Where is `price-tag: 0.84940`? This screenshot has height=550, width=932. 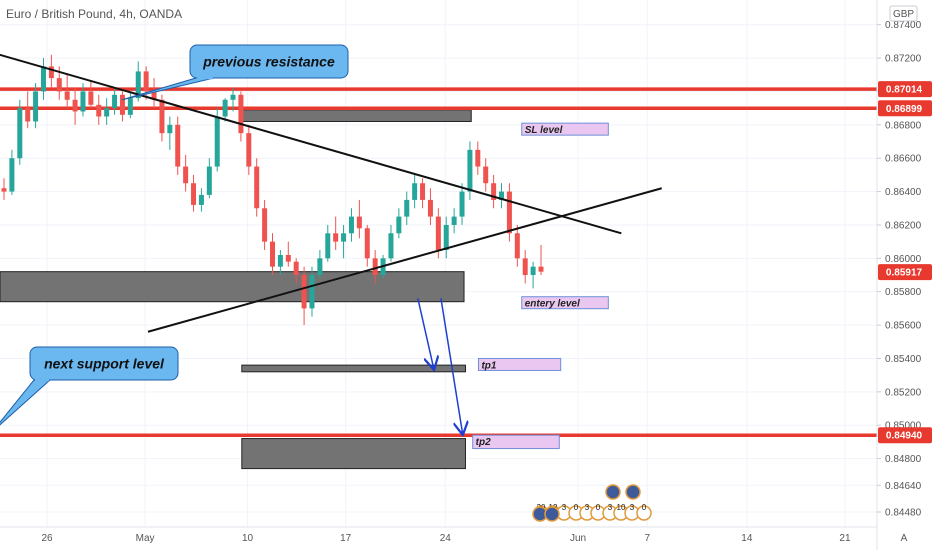 price-tag: 0.84940 is located at coordinates (905, 435).